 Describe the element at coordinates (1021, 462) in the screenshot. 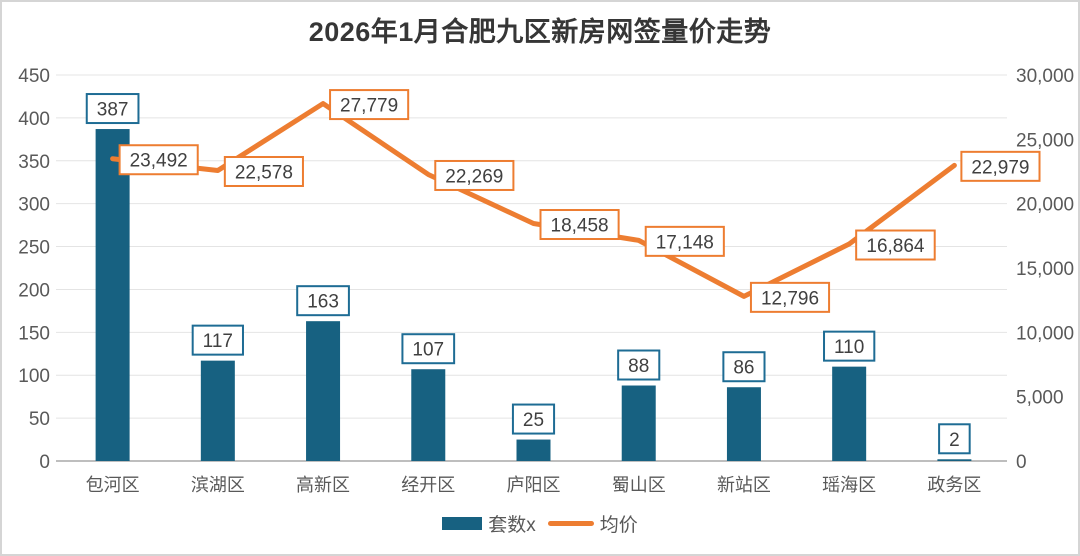

I see `right-axis-tick-label: 0` at that location.